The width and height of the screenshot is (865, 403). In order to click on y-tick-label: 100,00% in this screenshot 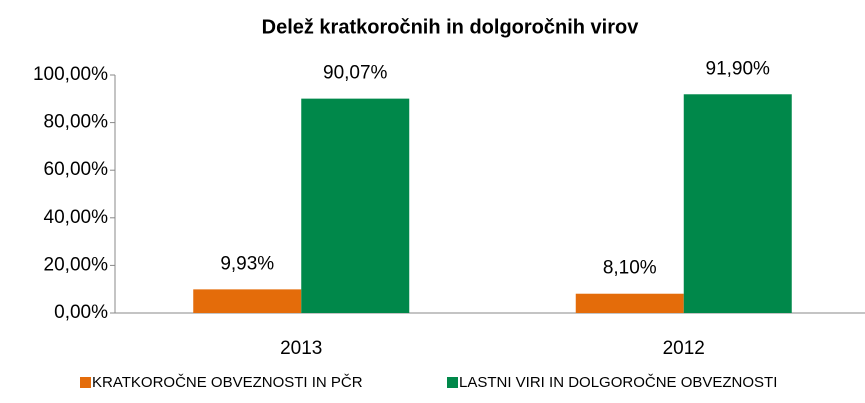, I will do `click(70, 74)`.